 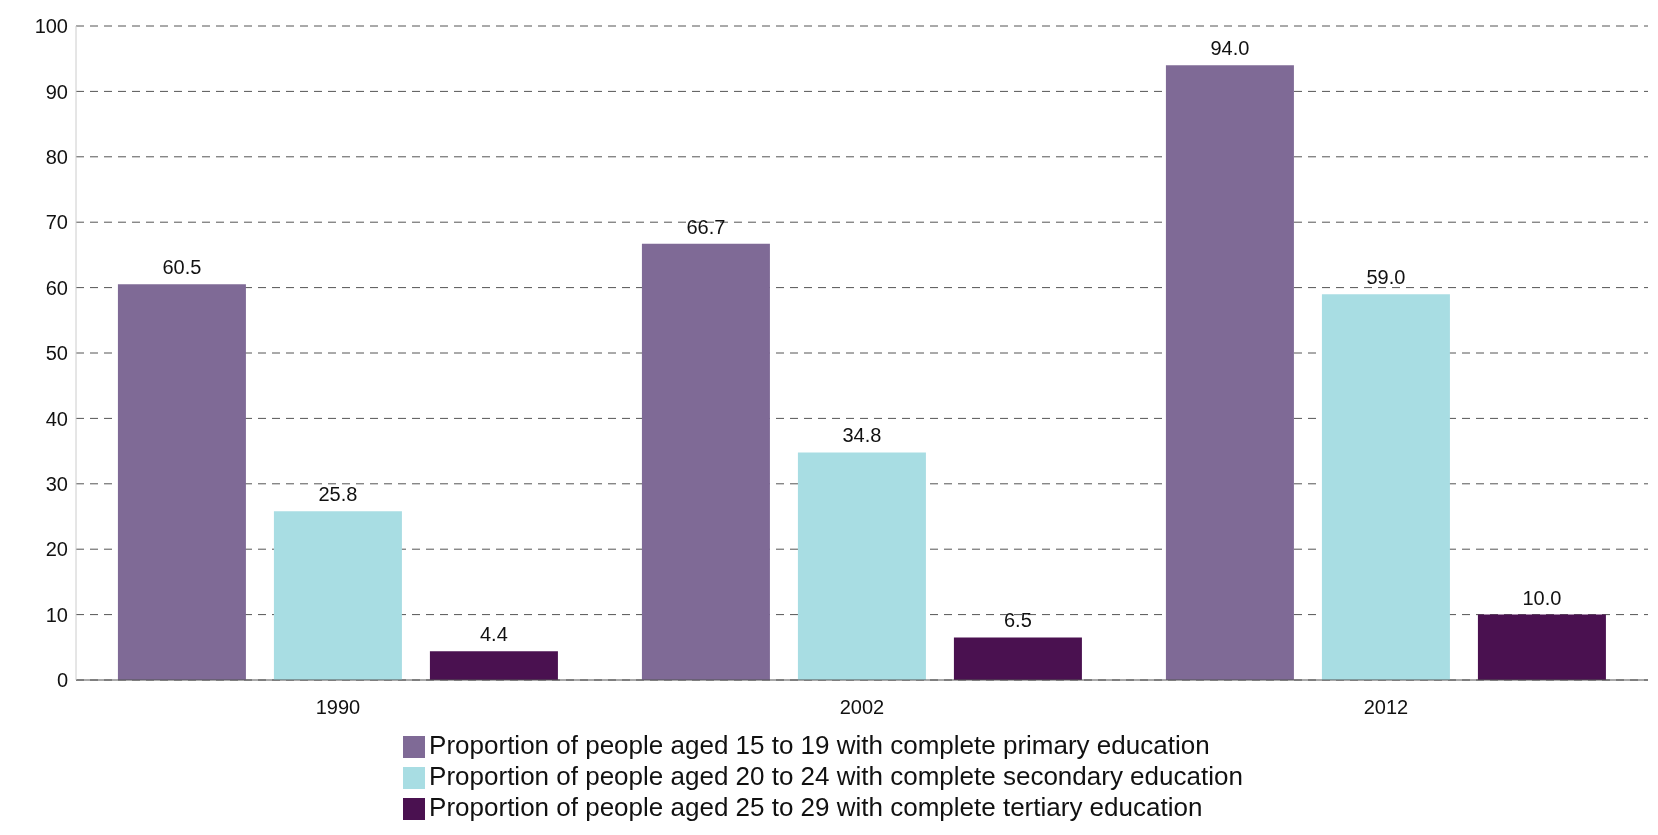 I want to click on legend-label: Proportion of people aged 15 to 19 with complete primary education, so click(x=819, y=745).